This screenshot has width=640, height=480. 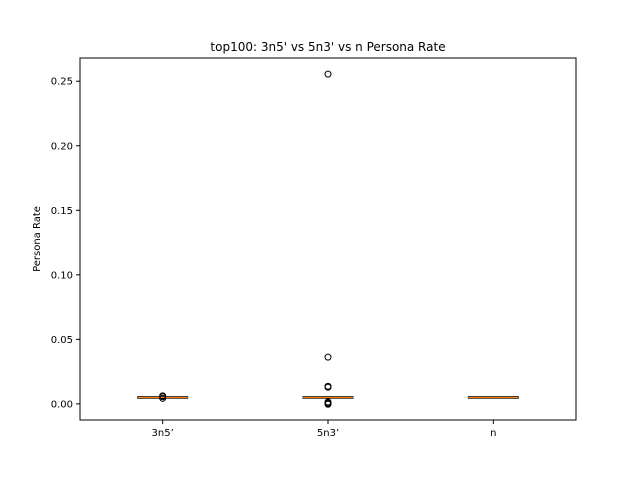 I want to click on x-tick-label: n, so click(x=493, y=433).